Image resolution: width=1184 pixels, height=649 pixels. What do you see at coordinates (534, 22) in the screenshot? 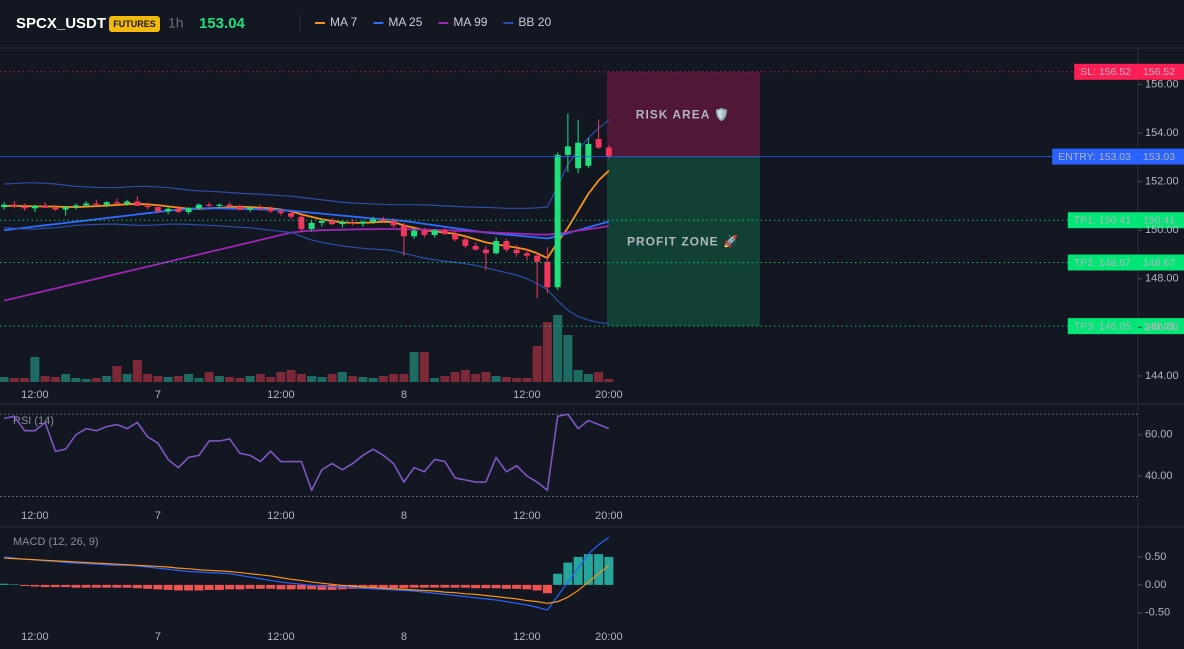
I see `legend-label: BB 20` at bounding box center [534, 22].